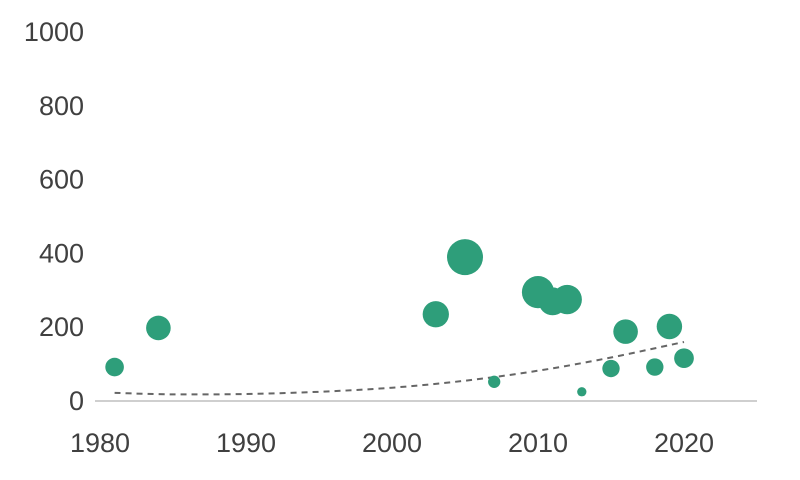  I want to click on y-tick-label: 800, so click(61, 106).